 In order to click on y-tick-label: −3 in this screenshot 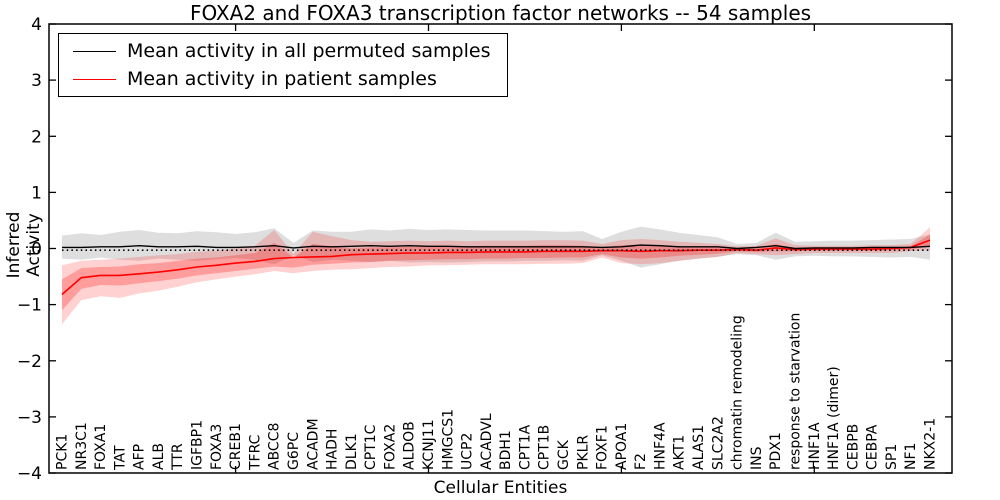, I will do `click(29, 418)`.